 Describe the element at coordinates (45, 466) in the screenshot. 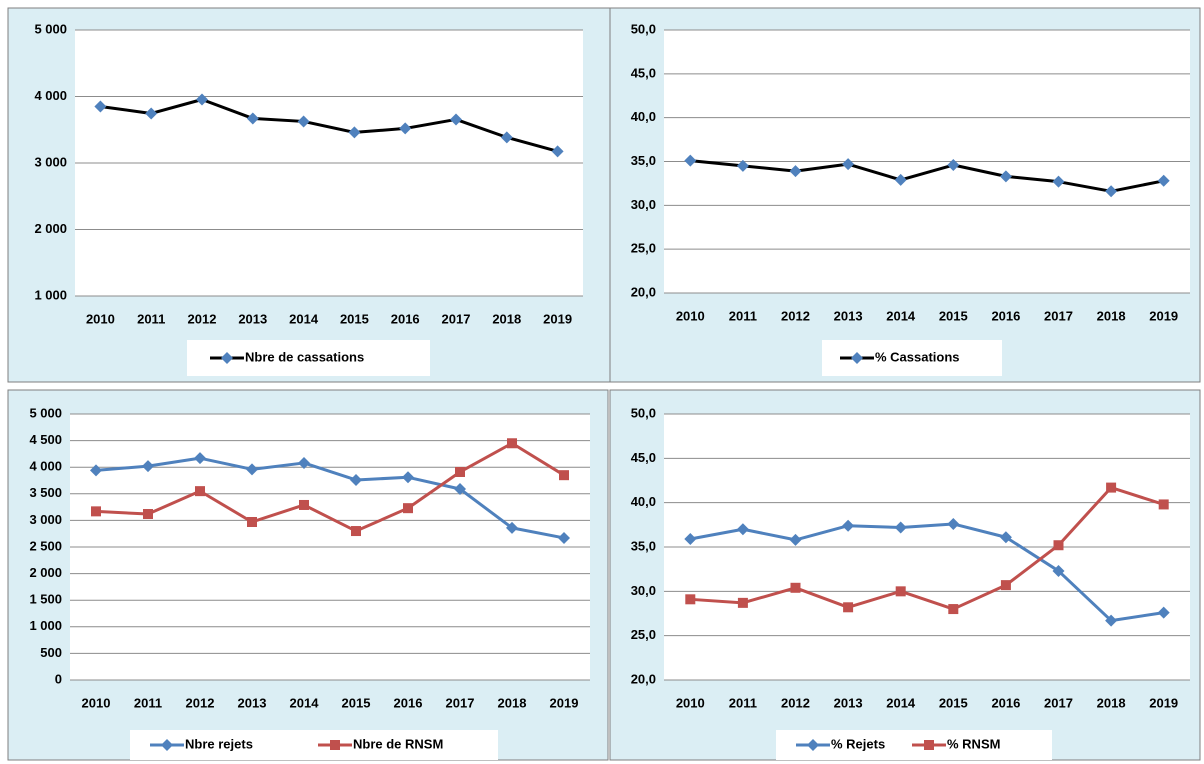

I see `y-tick-label: 4 000` at that location.